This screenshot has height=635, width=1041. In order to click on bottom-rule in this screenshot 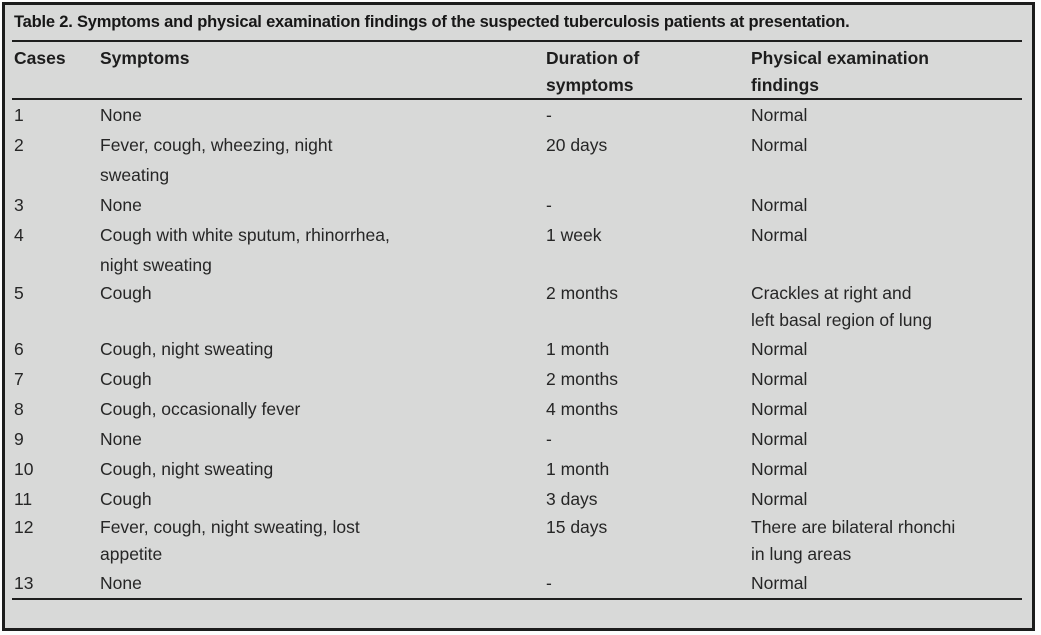, I will do `click(517, 599)`.